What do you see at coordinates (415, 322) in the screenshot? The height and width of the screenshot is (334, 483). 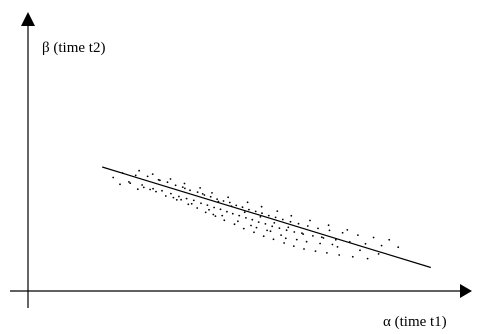 I see `x-axis-label: α (time t1)` at bounding box center [415, 322].